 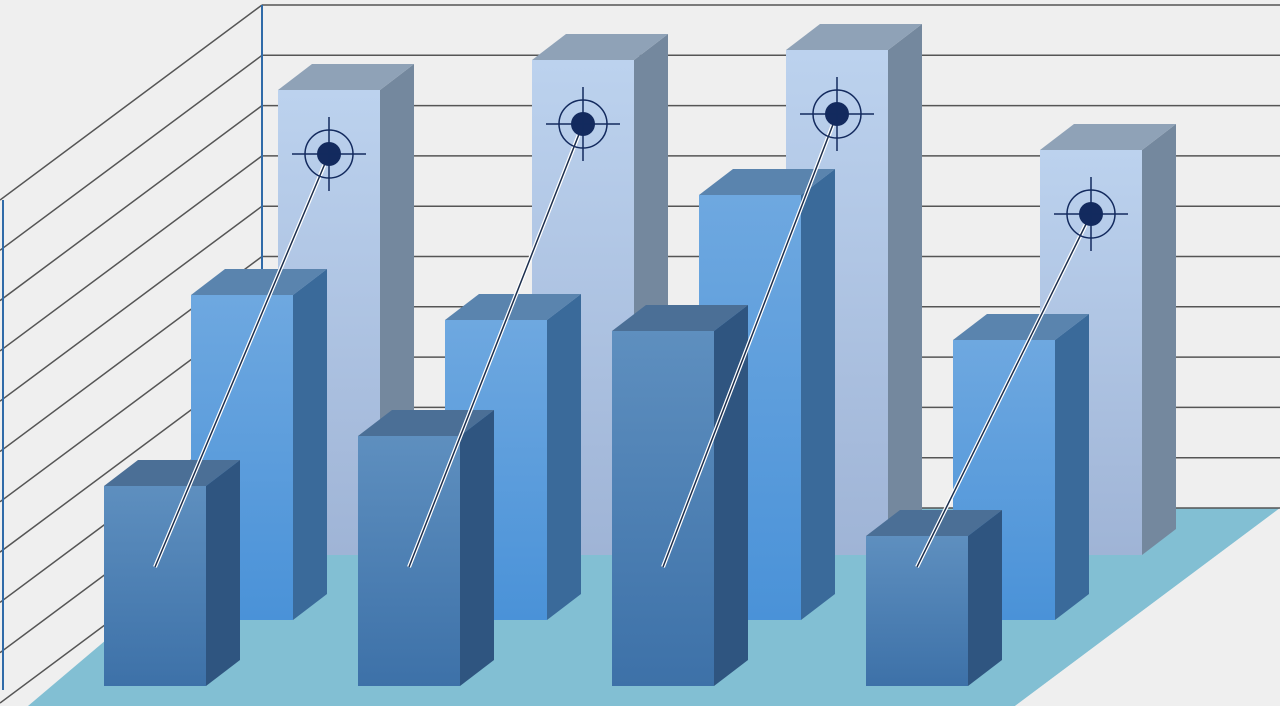 I want to click on floor-edge, so click(x=1147, y=607).